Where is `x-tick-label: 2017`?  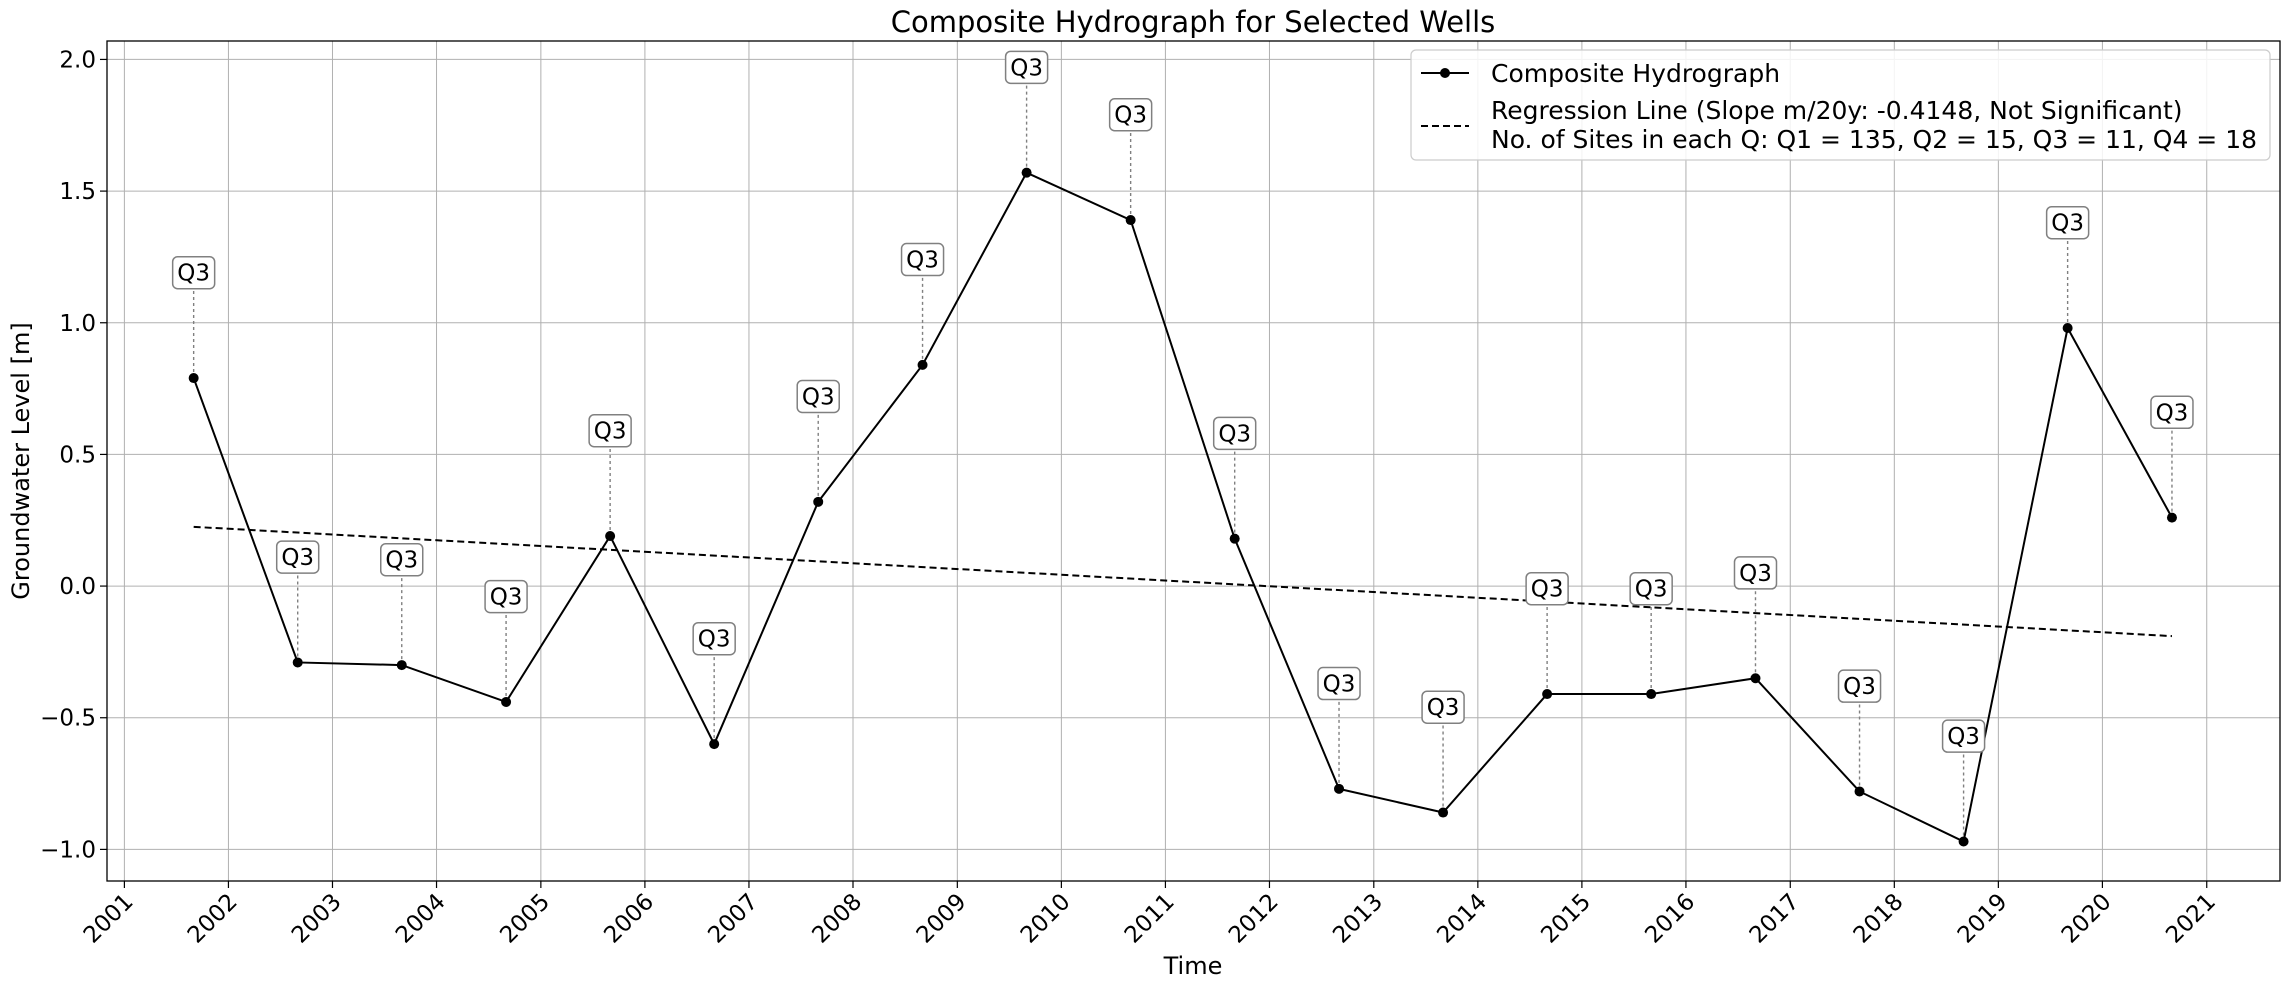
x-tick-label: 2017 is located at coordinates (1775, 919).